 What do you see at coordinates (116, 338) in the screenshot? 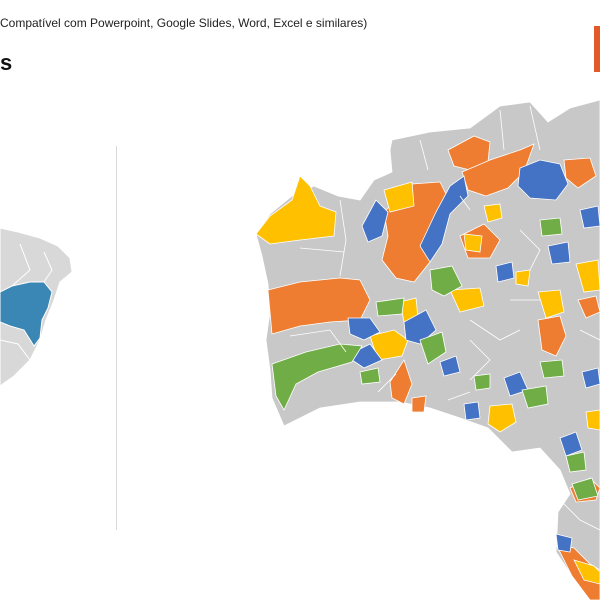
I see `panel-divider` at bounding box center [116, 338].